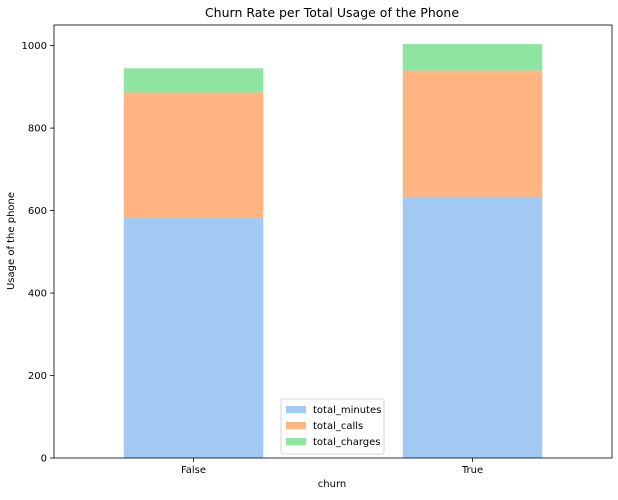 This screenshot has width=618, height=500. I want to click on y-tick-label: 1000, so click(34, 46).